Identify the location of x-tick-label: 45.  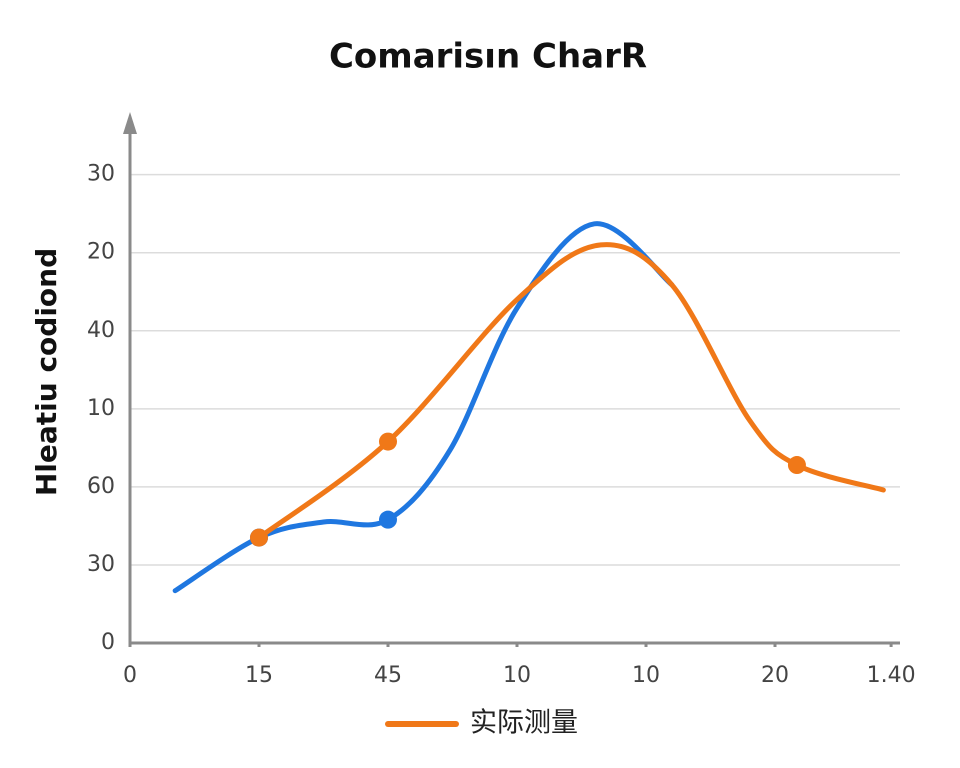
(388, 675).